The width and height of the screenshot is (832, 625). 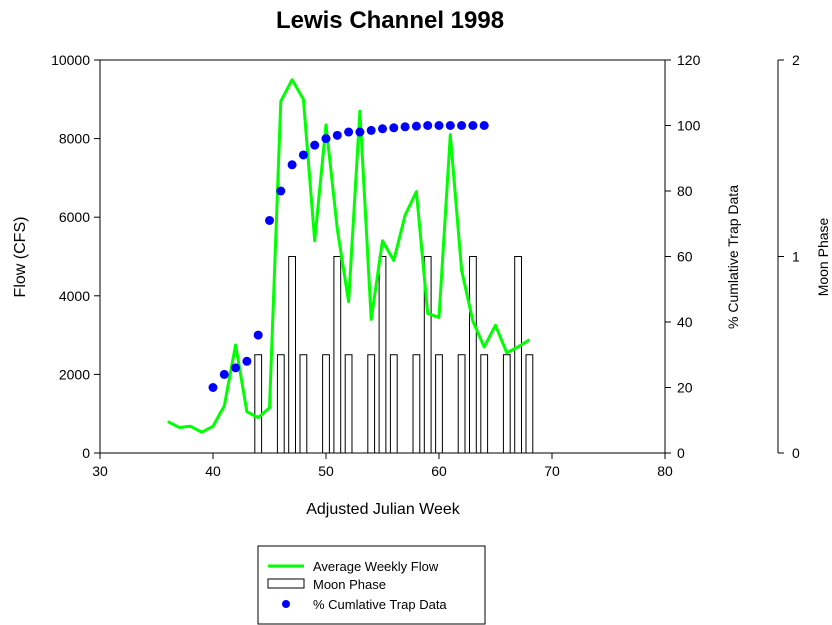 I want to click on y-tick-label: 8000, so click(x=74, y=139).